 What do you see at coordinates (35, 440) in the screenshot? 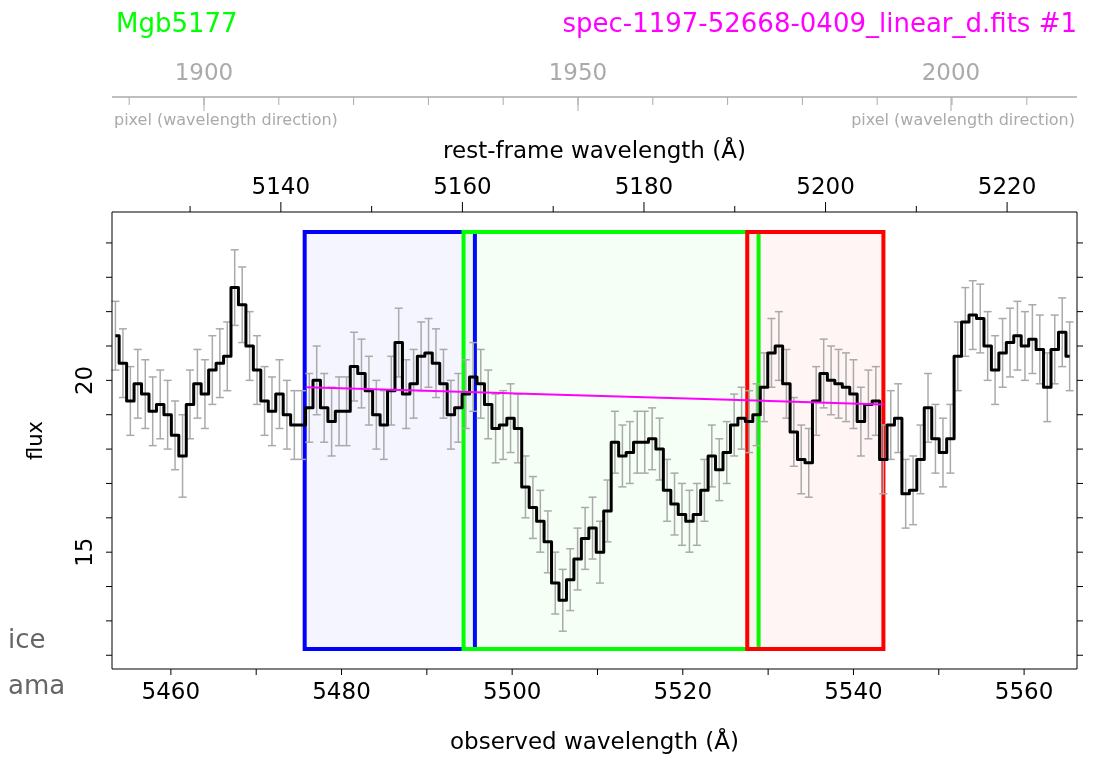
I see `y-axis-title: flux` at bounding box center [35, 440].